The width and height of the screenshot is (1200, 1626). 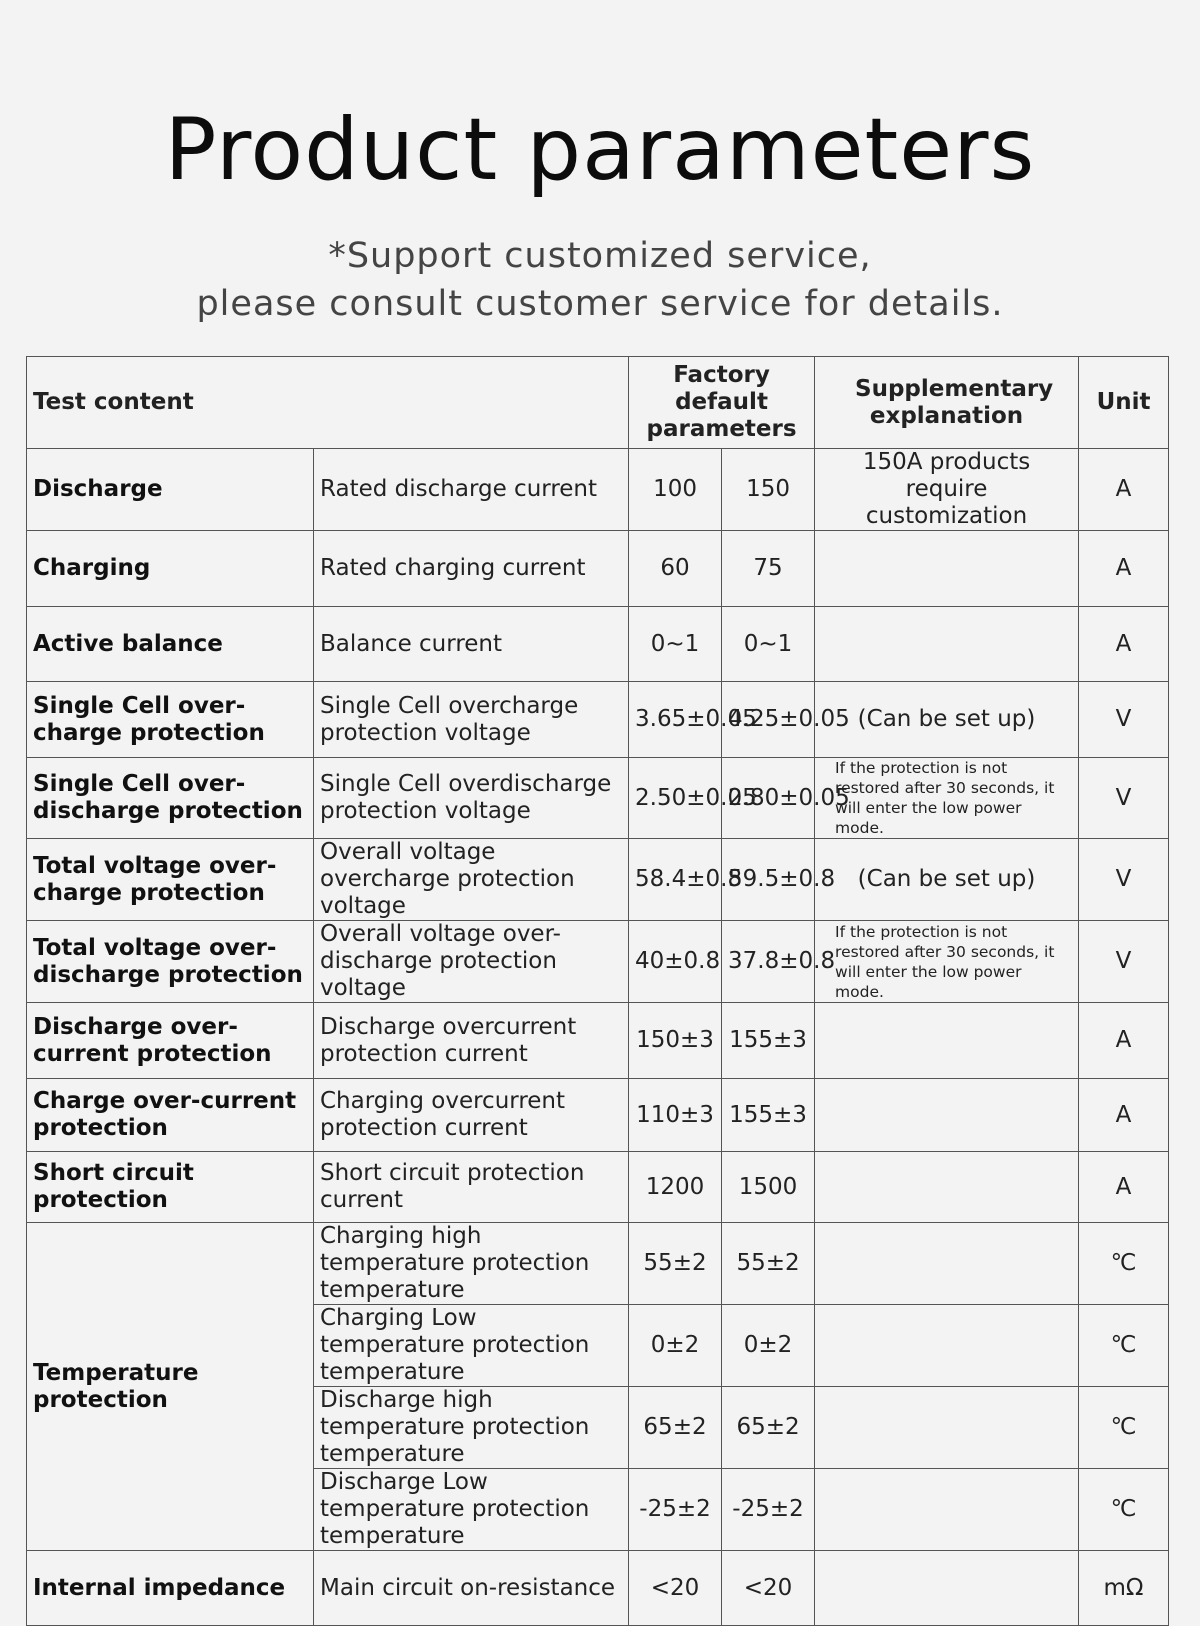 I want to click on header-unit: Unit, so click(x=1124, y=402).